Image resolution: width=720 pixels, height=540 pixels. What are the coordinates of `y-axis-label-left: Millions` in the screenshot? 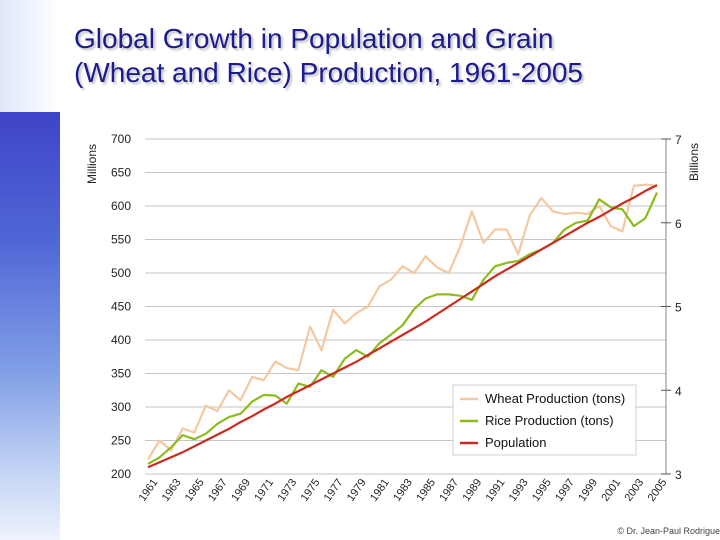 It's located at (92, 164).